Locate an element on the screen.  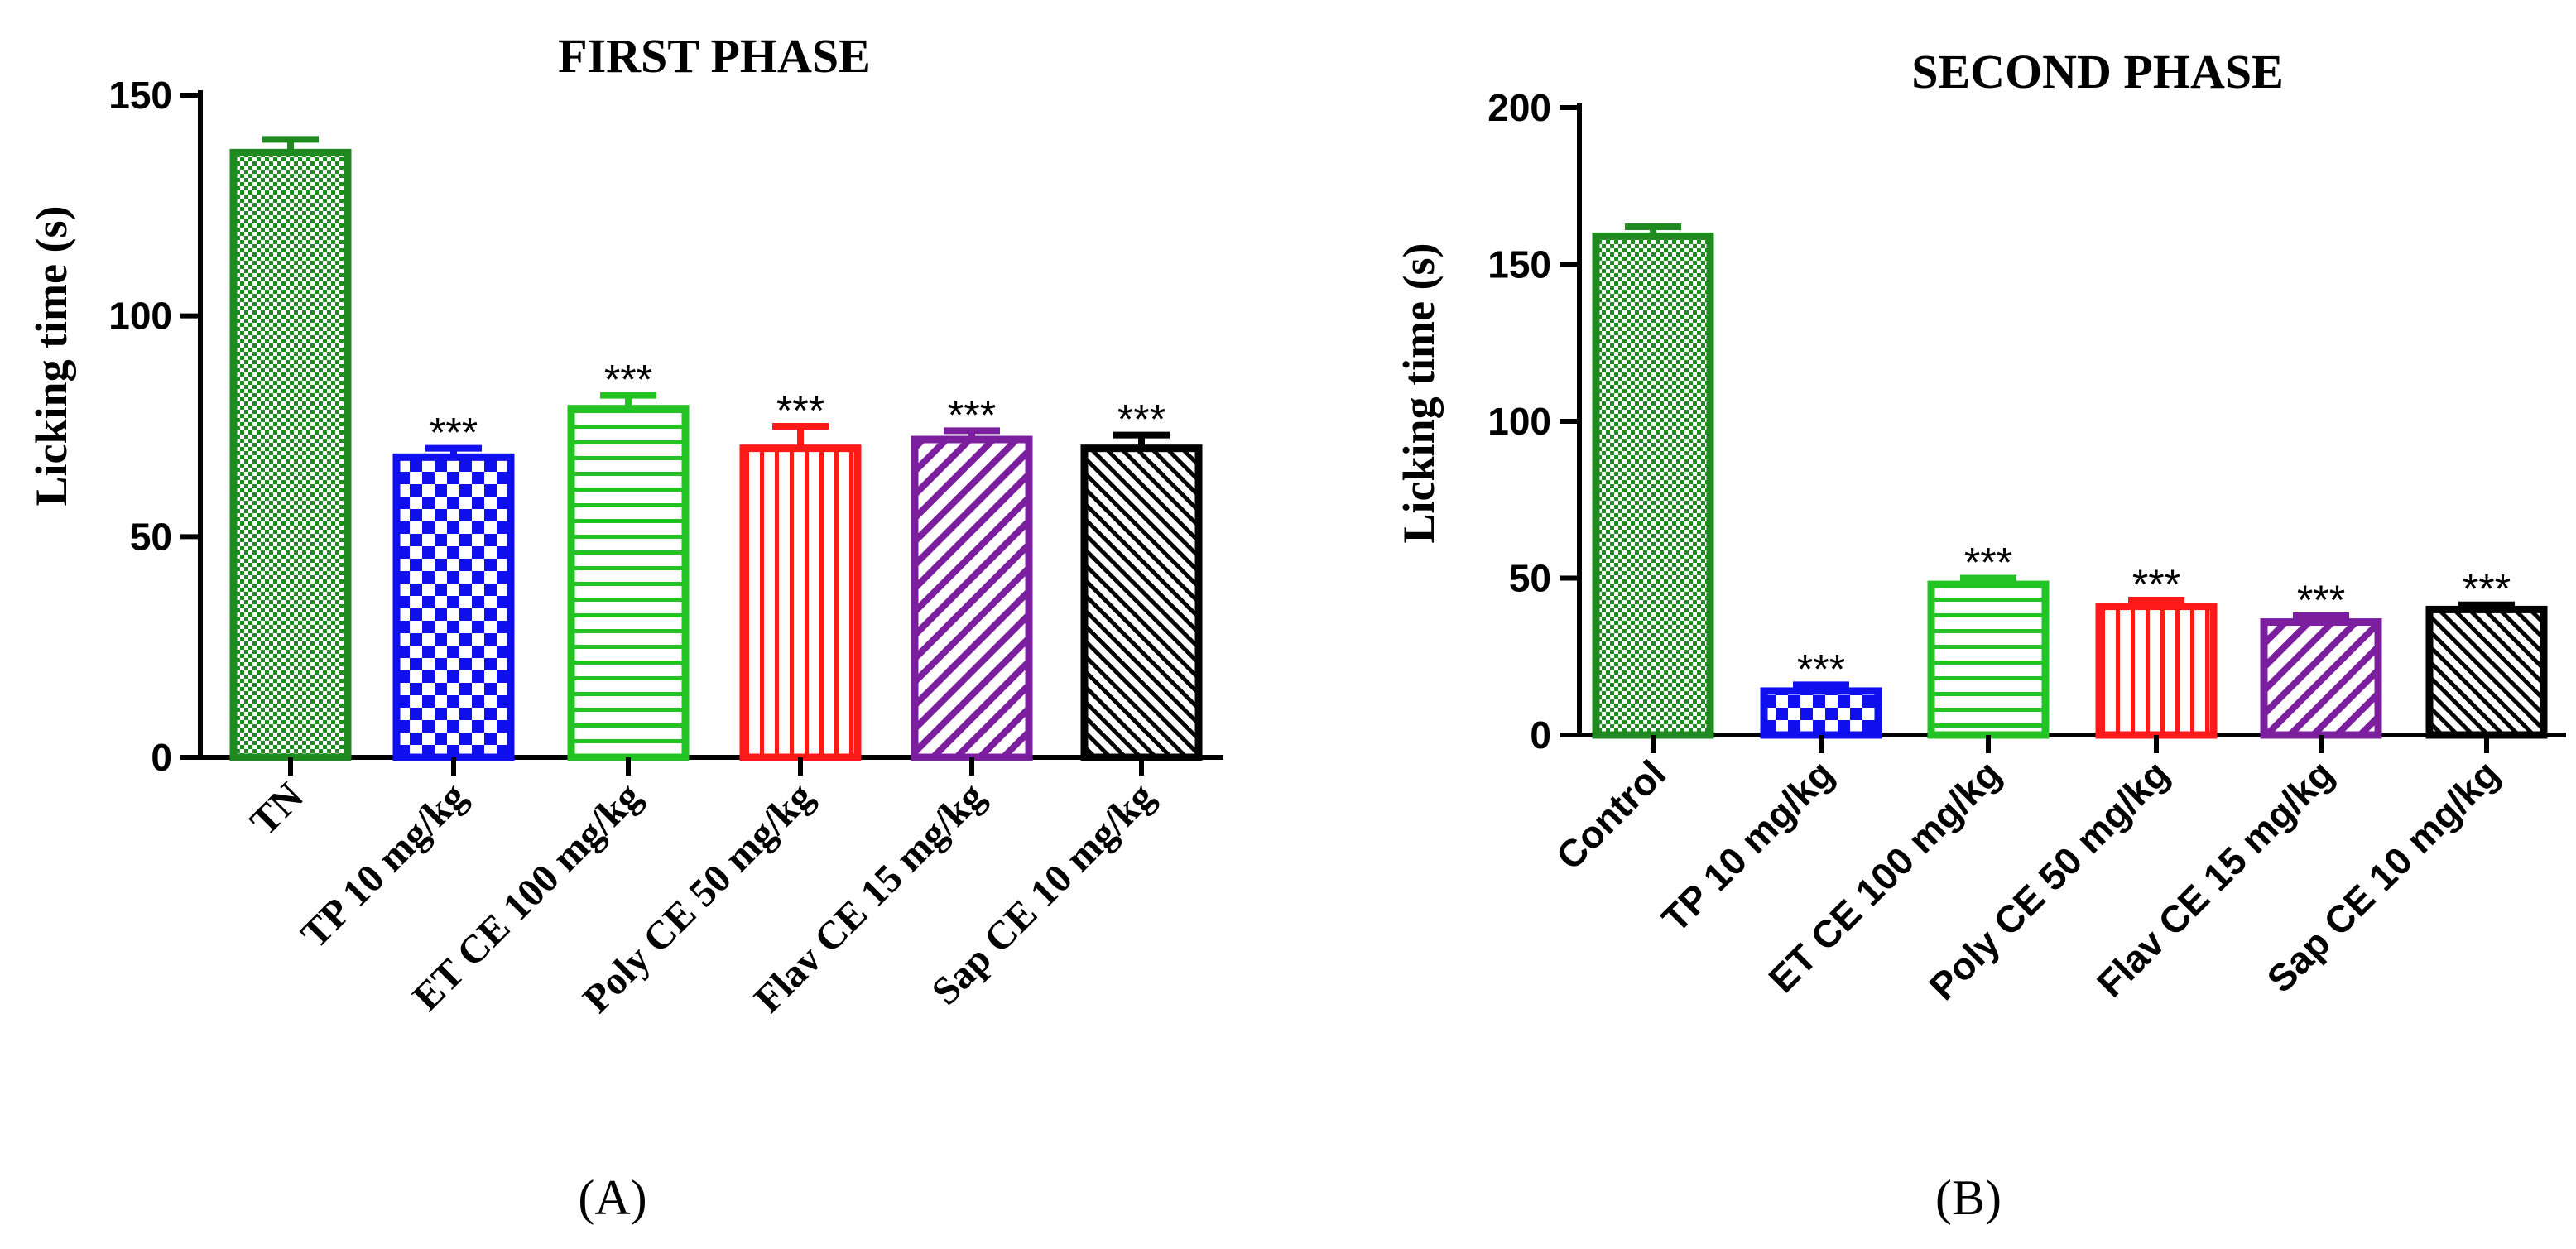
panel-b-y-axis-label: Licking time (s) is located at coordinates (1419, 393).